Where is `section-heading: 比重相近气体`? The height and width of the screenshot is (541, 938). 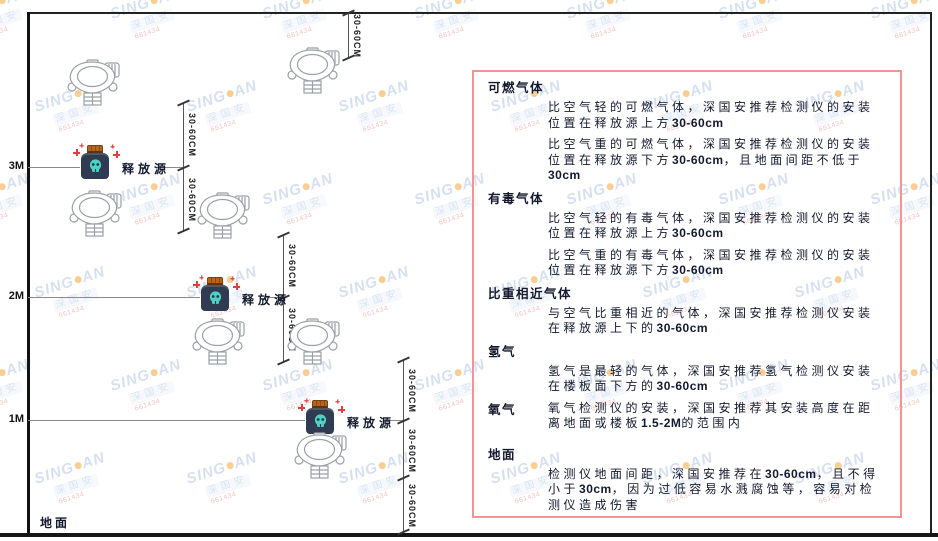
section-heading: 比重相近气体 is located at coordinates (530, 293).